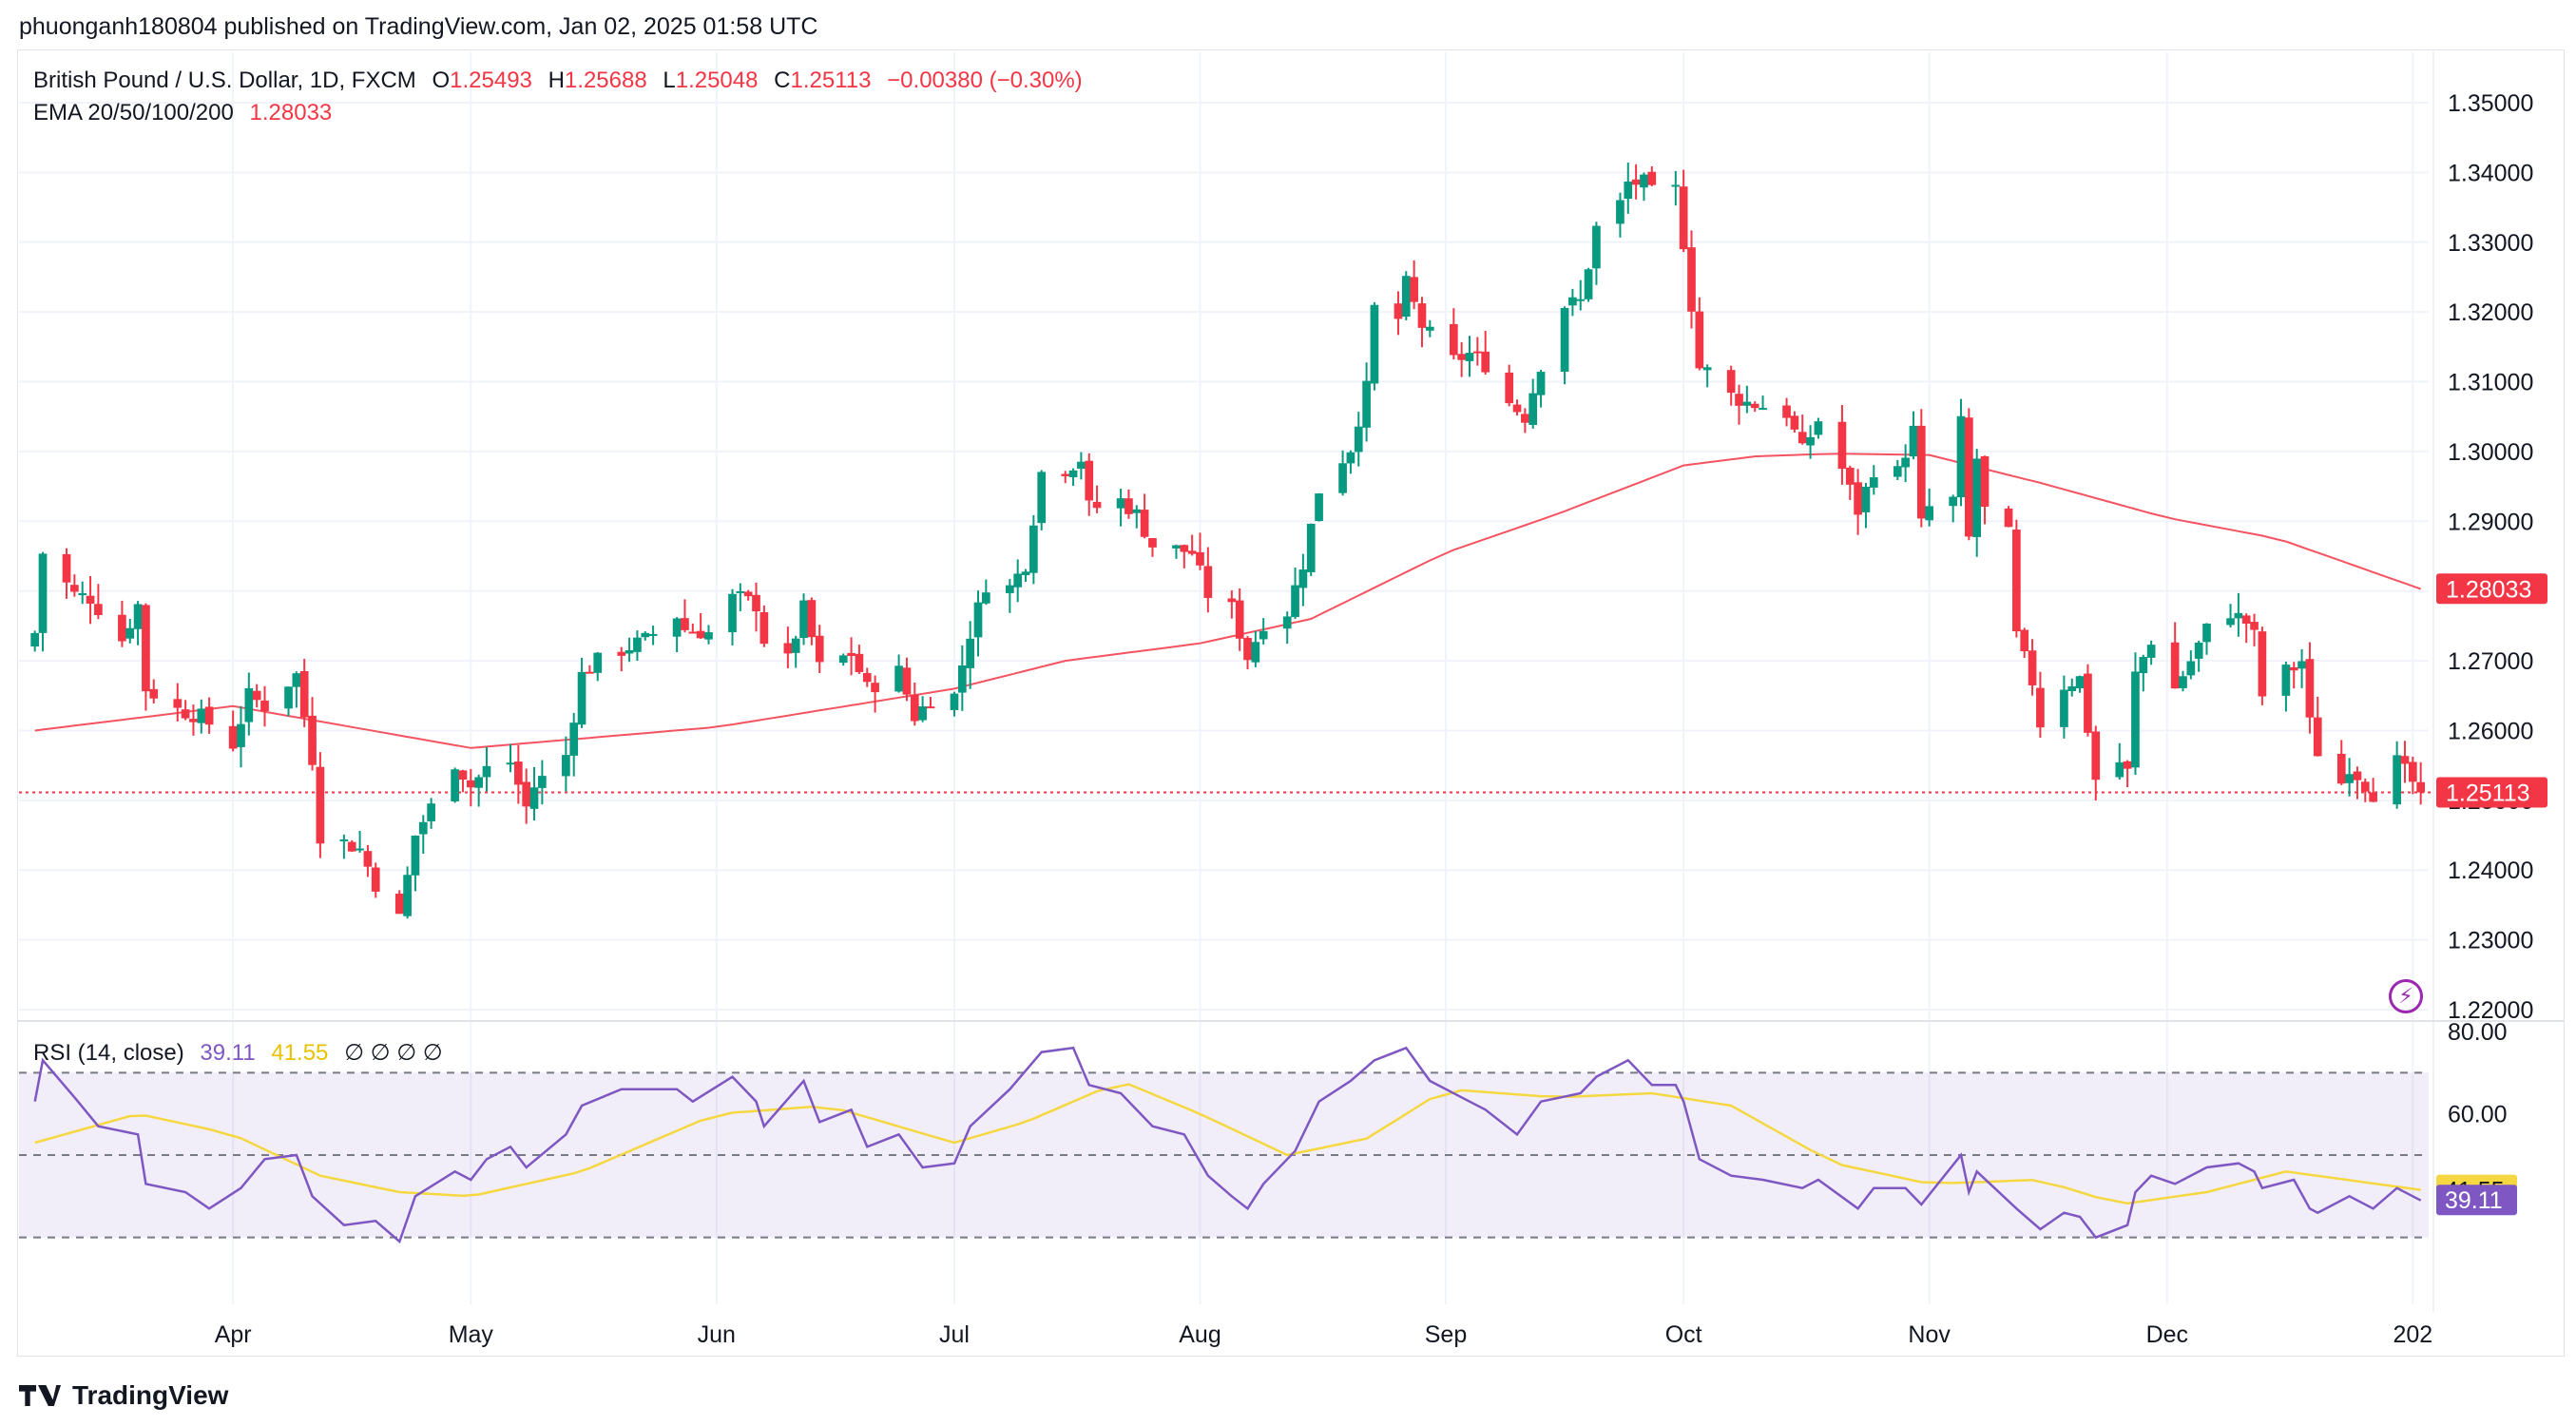 The height and width of the screenshot is (1426, 2576). Describe the element at coordinates (717, 1334) in the screenshot. I see `month-tick-label: Jun` at that location.